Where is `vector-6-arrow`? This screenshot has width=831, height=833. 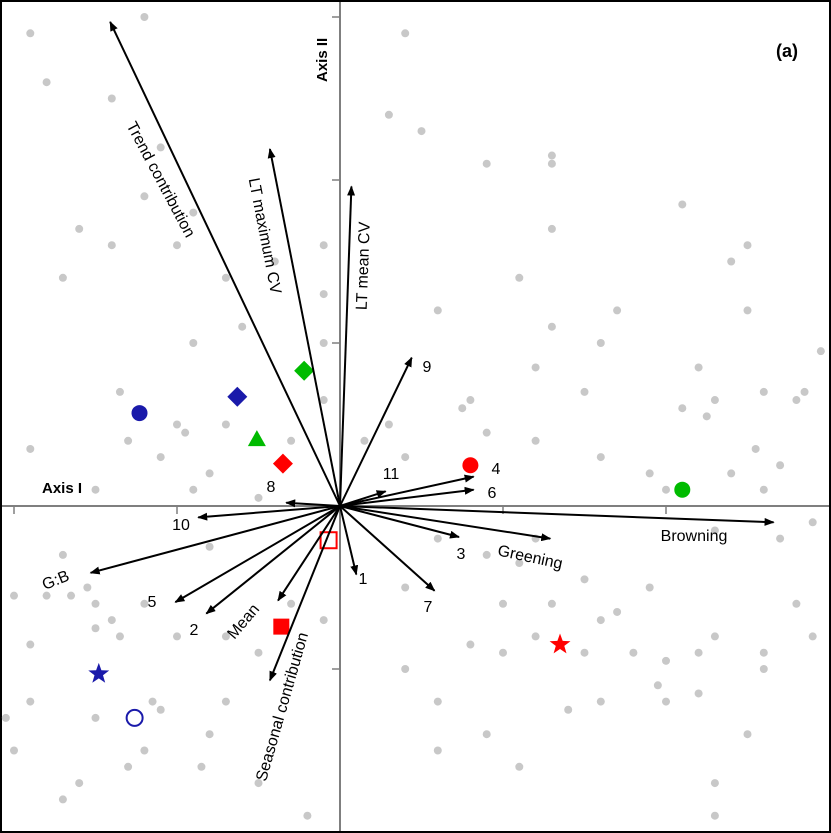 vector-6-arrow is located at coordinates (407, 496).